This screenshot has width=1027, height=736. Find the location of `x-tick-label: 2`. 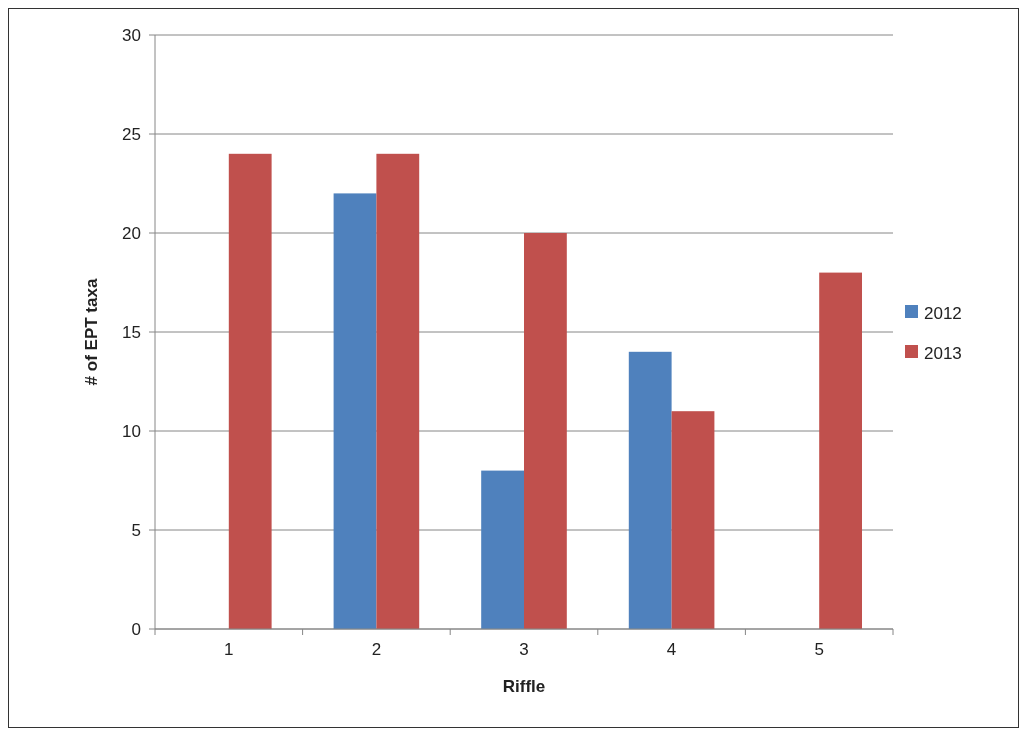

x-tick-label: 2 is located at coordinates (376, 649).